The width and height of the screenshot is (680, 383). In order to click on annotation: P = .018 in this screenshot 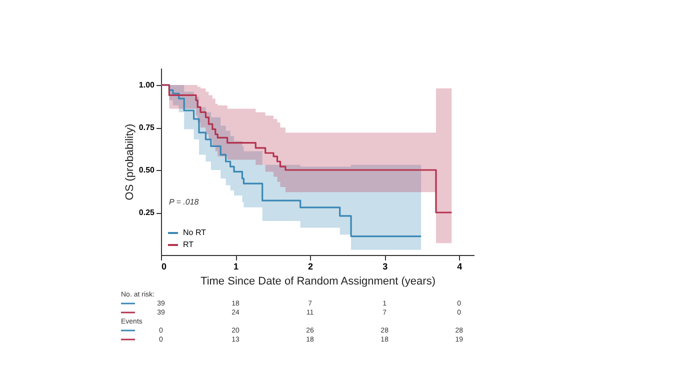, I will do `click(184, 202)`.